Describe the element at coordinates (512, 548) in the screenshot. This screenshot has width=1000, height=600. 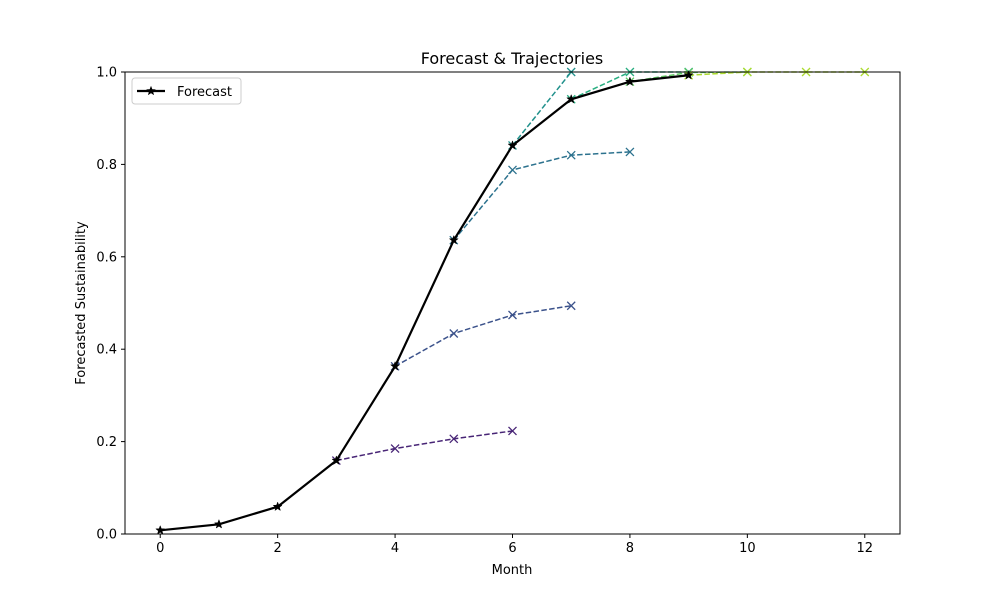
I see `x-tick-label: 6` at that location.